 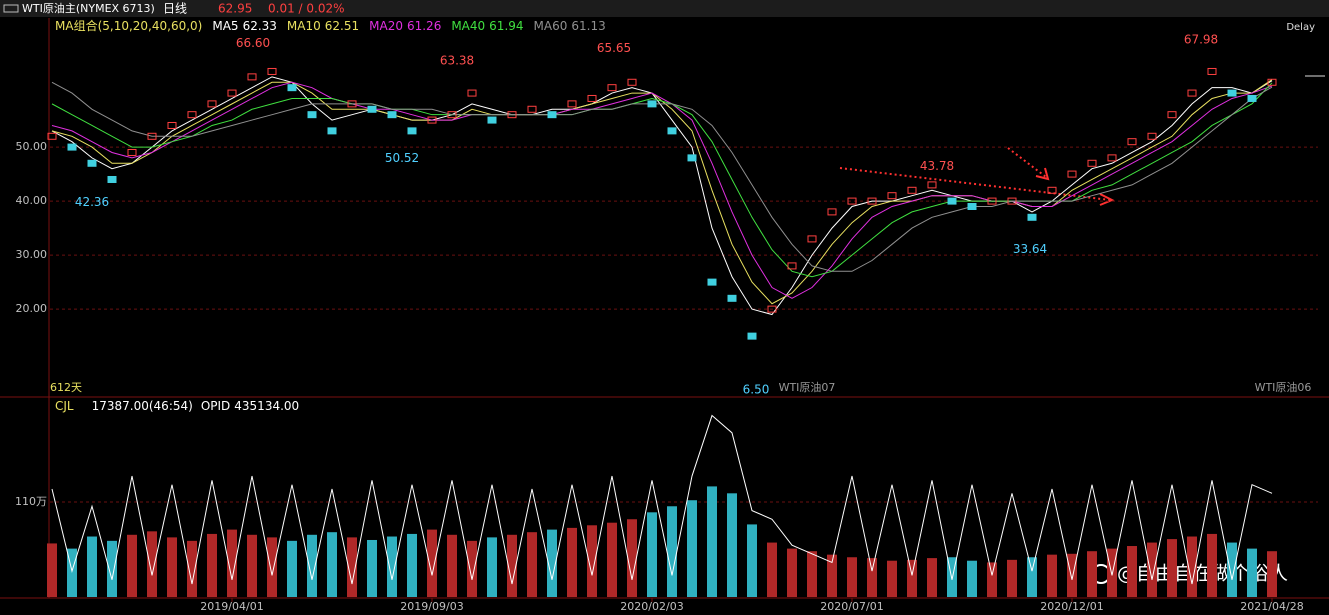 What do you see at coordinates (11, 8) in the screenshot?
I see `menu-icon` at bounding box center [11, 8].